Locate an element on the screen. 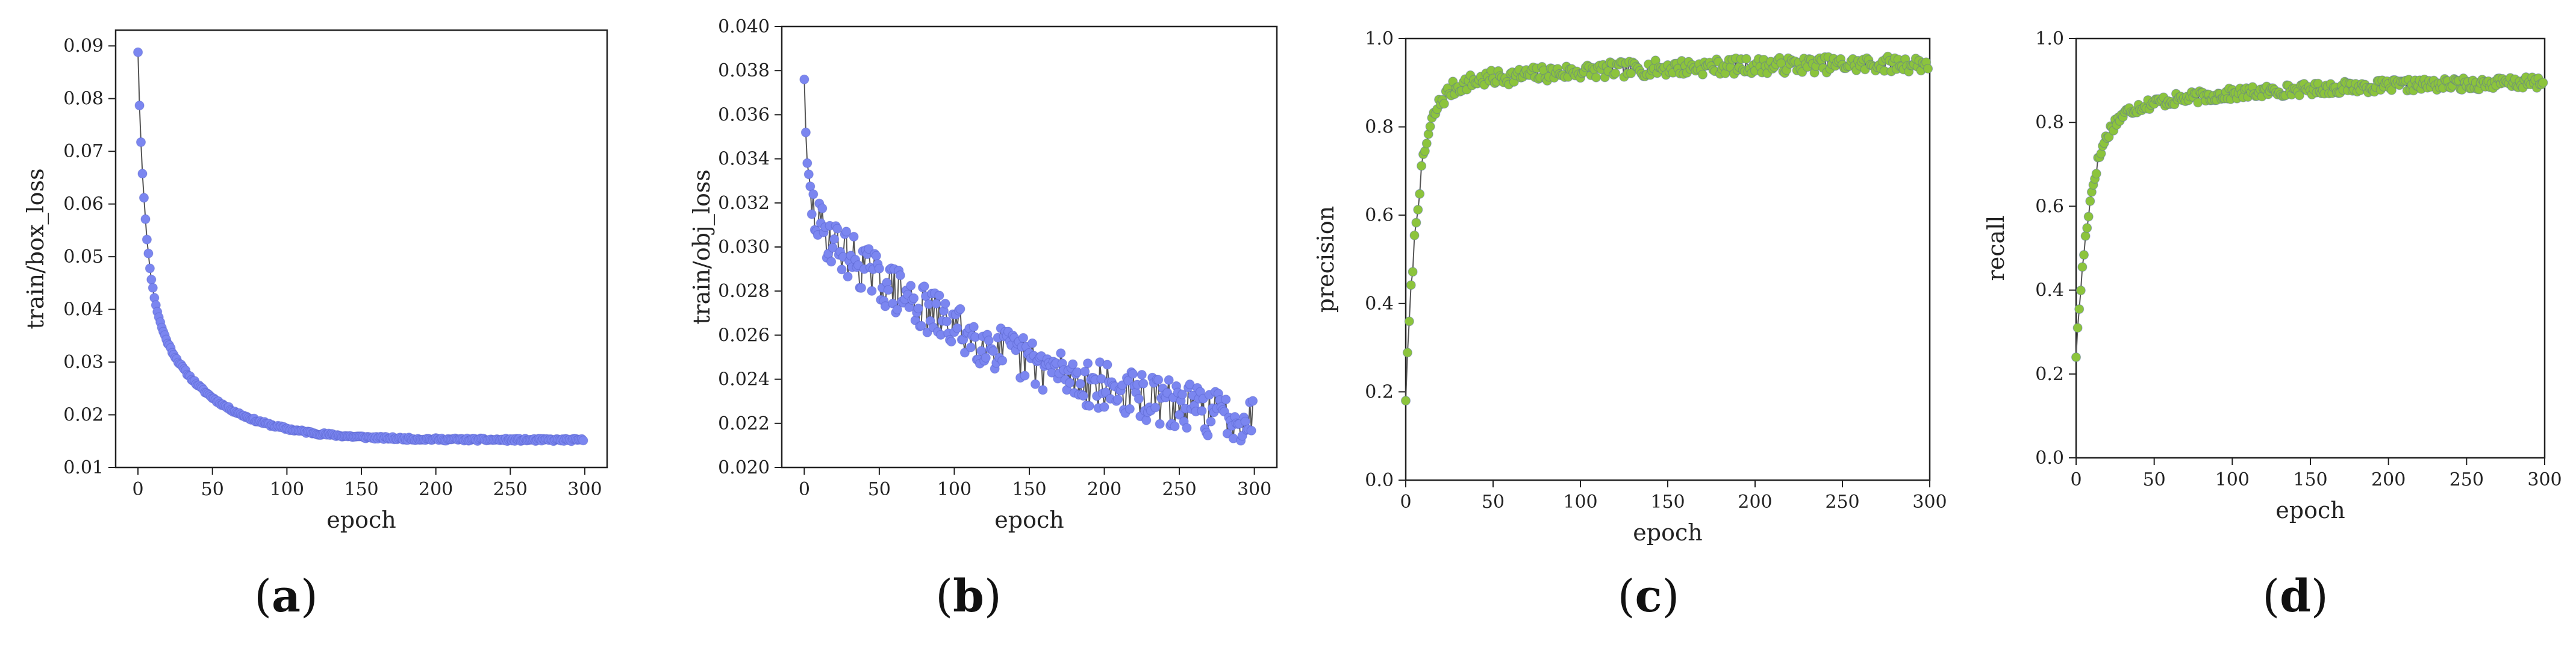 This screenshot has width=2576, height=647. y-tick-label: 0.0 is located at coordinates (1379, 480).